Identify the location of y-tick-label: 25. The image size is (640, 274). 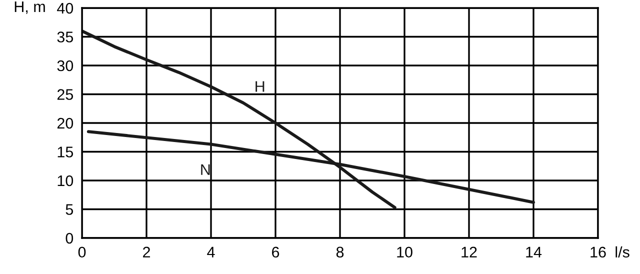
(65, 94).